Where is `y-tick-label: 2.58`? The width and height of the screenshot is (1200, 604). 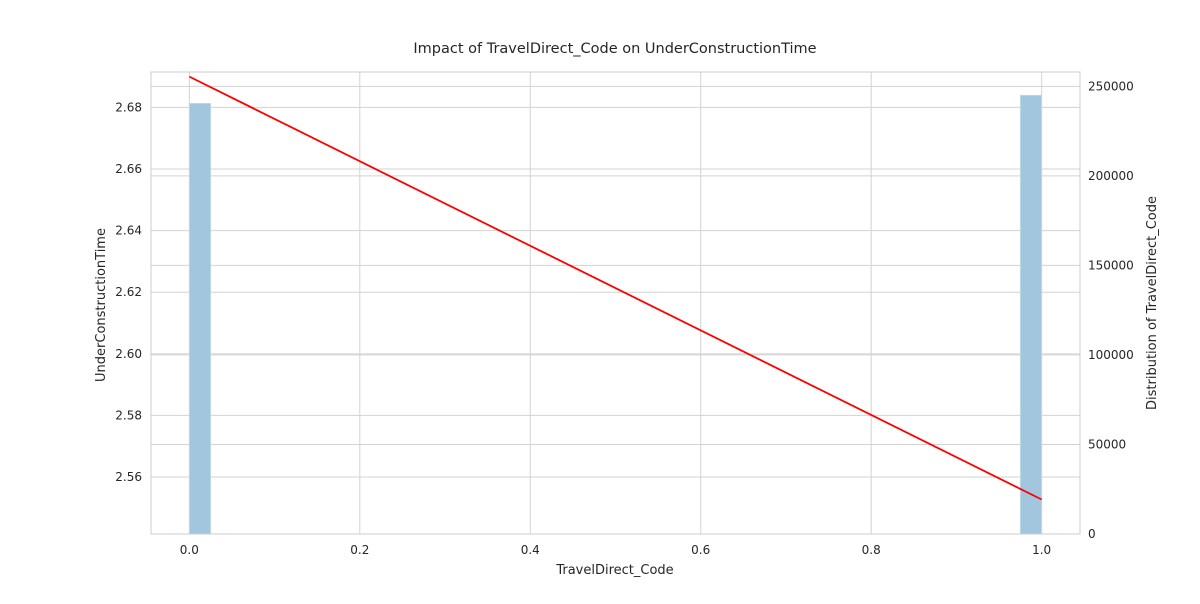 y-tick-label: 2.58 is located at coordinates (128, 415).